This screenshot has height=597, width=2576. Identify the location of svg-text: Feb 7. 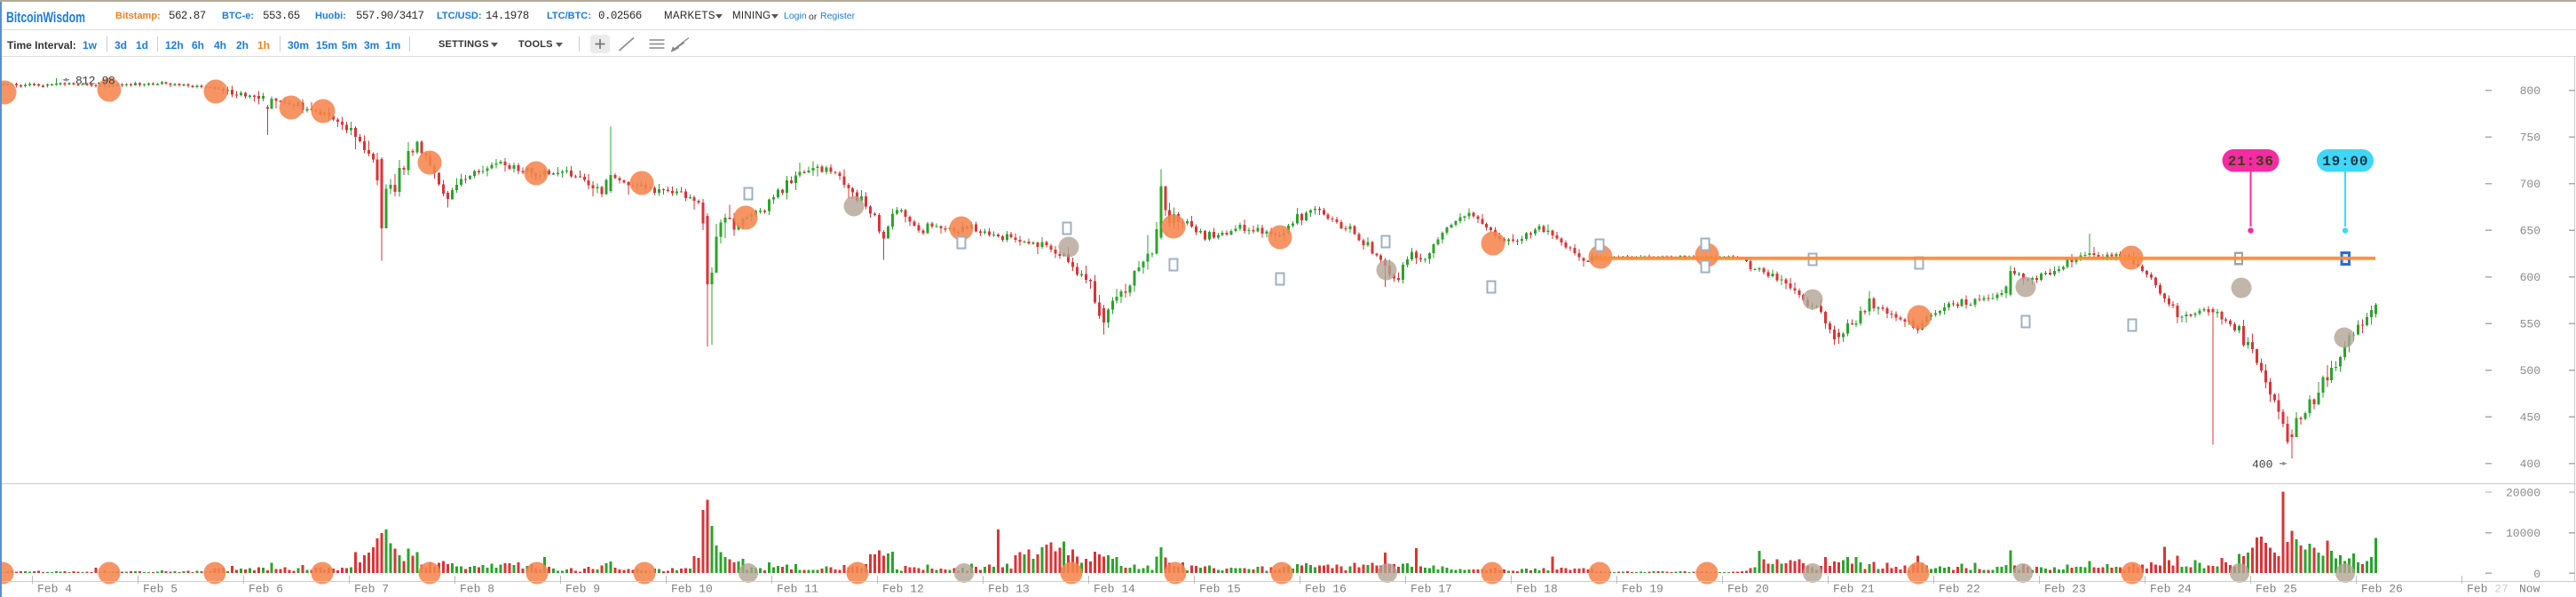
(371, 589).